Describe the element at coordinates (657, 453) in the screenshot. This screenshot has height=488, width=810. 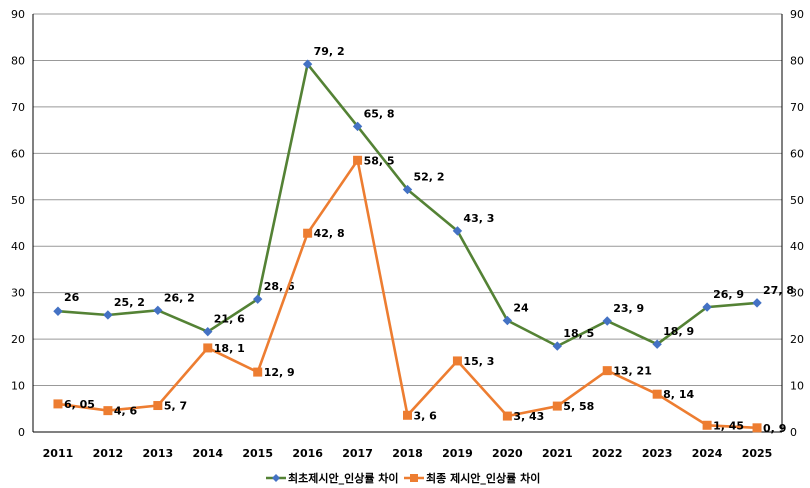
I see `x-tick-label: 2023` at that location.